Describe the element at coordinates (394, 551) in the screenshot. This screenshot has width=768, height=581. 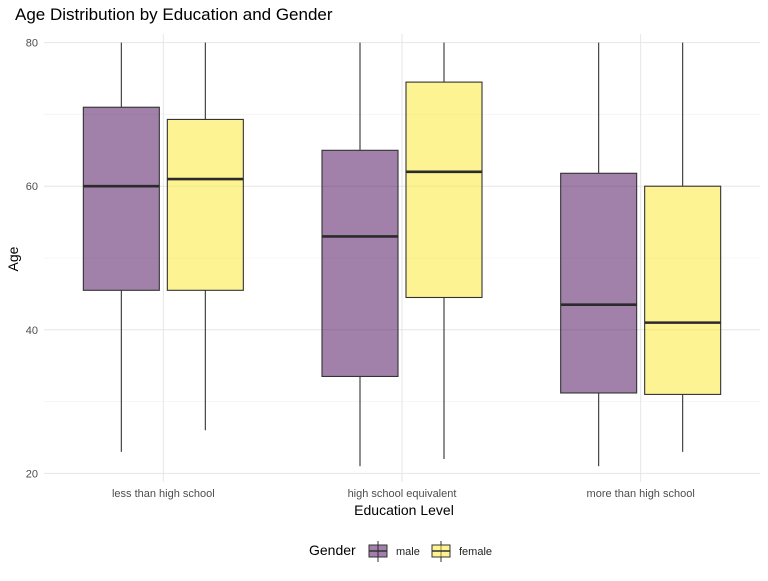
I see `legend-item-male: male` at that location.